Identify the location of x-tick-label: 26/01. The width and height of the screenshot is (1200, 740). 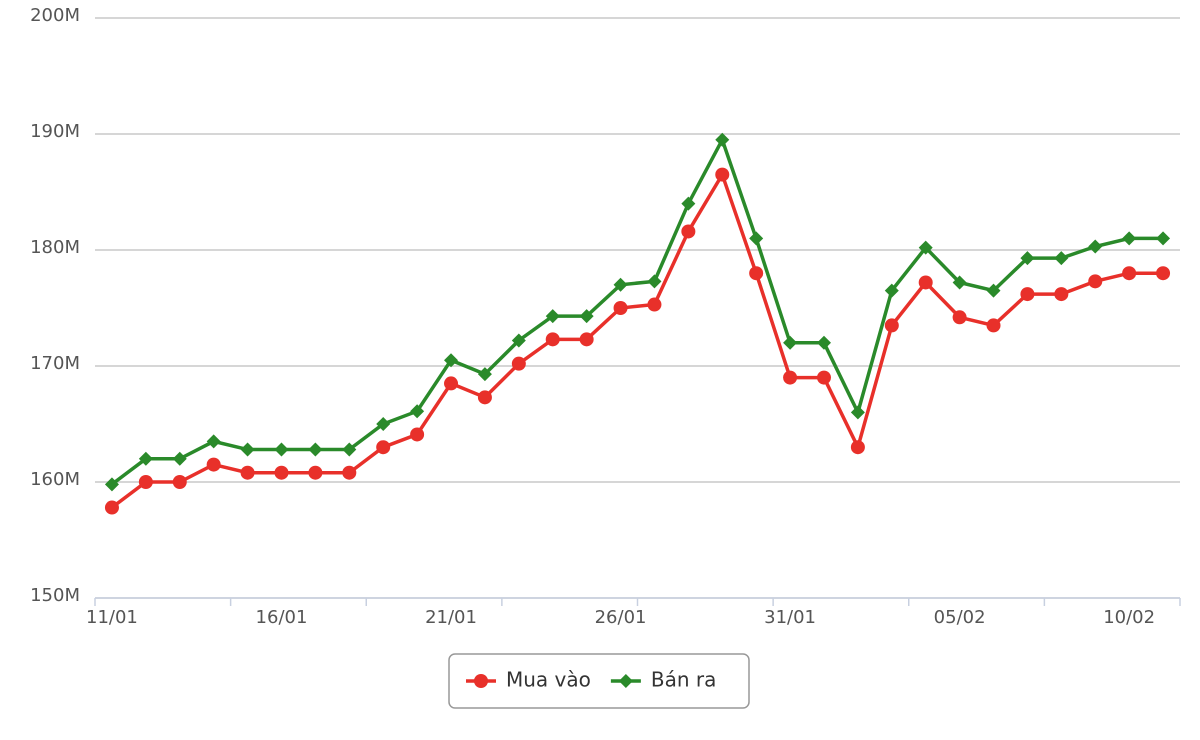
(621, 617).